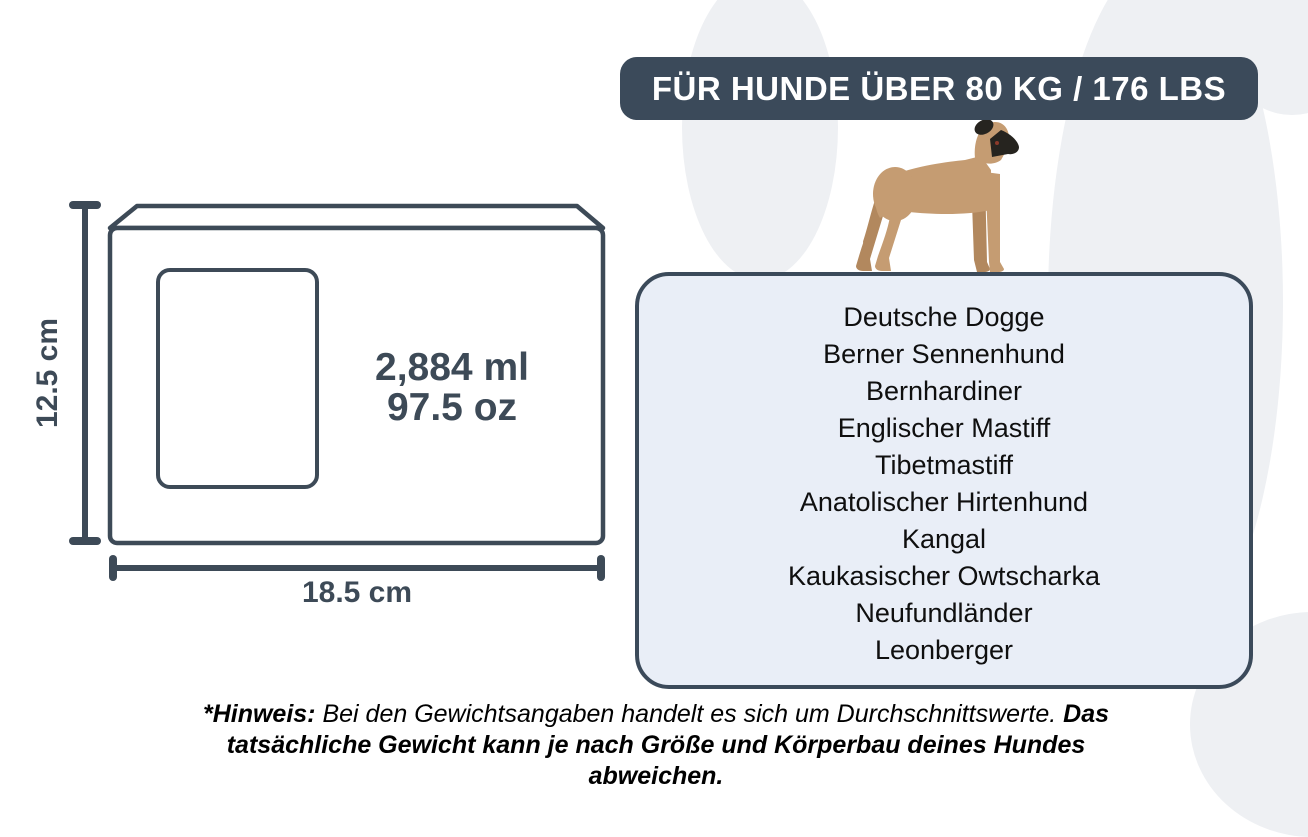  I want to click on width-dimension-line, so click(357, 568).